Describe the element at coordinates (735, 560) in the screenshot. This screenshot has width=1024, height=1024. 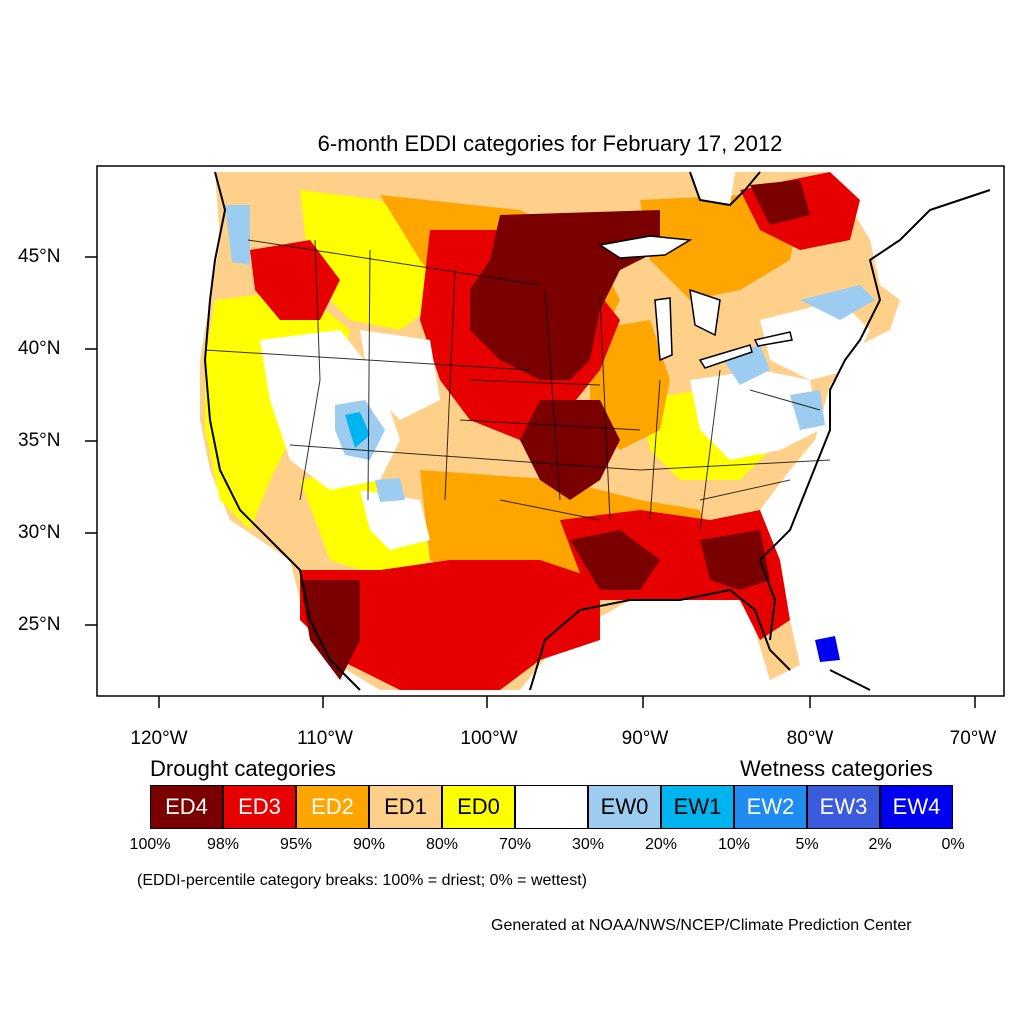
I see `ed4-southeast` at that location.